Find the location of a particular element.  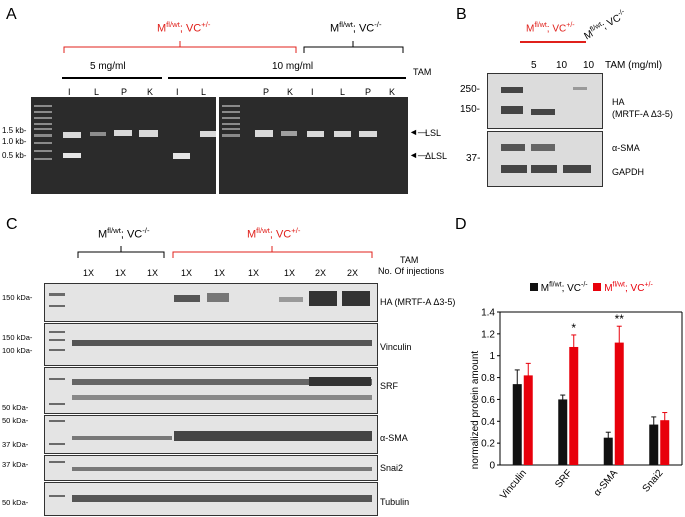

x-tick-label: Snai2 is located at coordinates (653, 481).